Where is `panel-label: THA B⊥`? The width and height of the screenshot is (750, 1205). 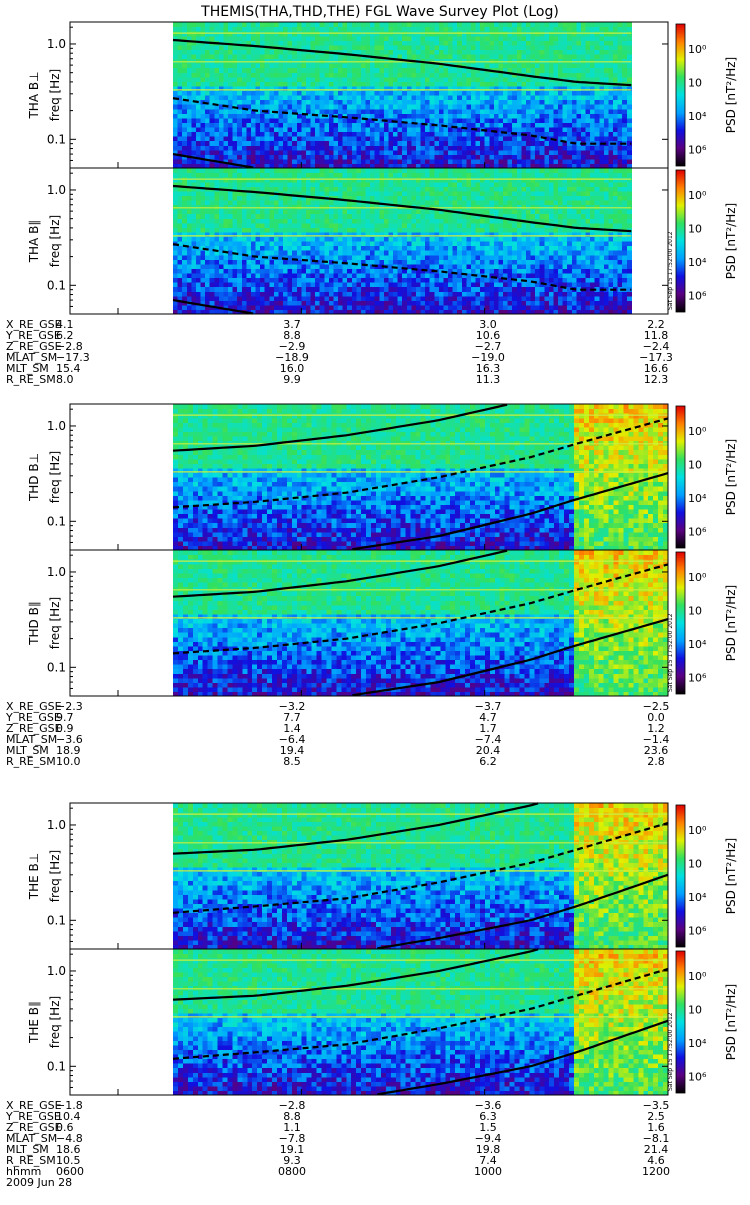 panel-label: THA B⊥ is located at coordinates (34, 95).